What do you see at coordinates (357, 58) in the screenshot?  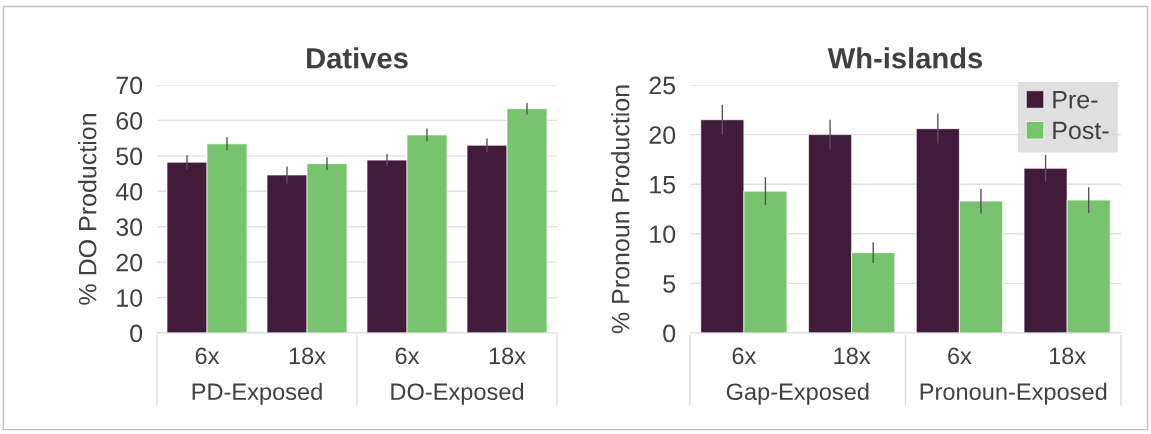 I see `chart-title: Datives` at bounding box center [357, 58].